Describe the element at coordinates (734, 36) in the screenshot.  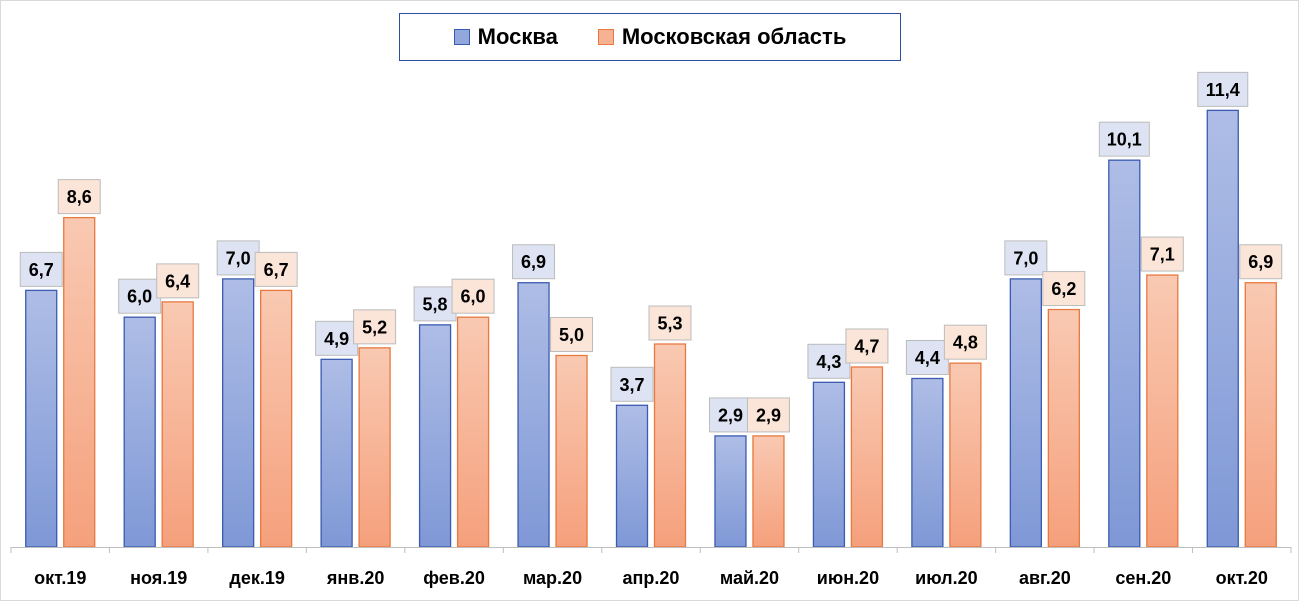
I see `legend-label-moscow-region: Московская область` at that location.